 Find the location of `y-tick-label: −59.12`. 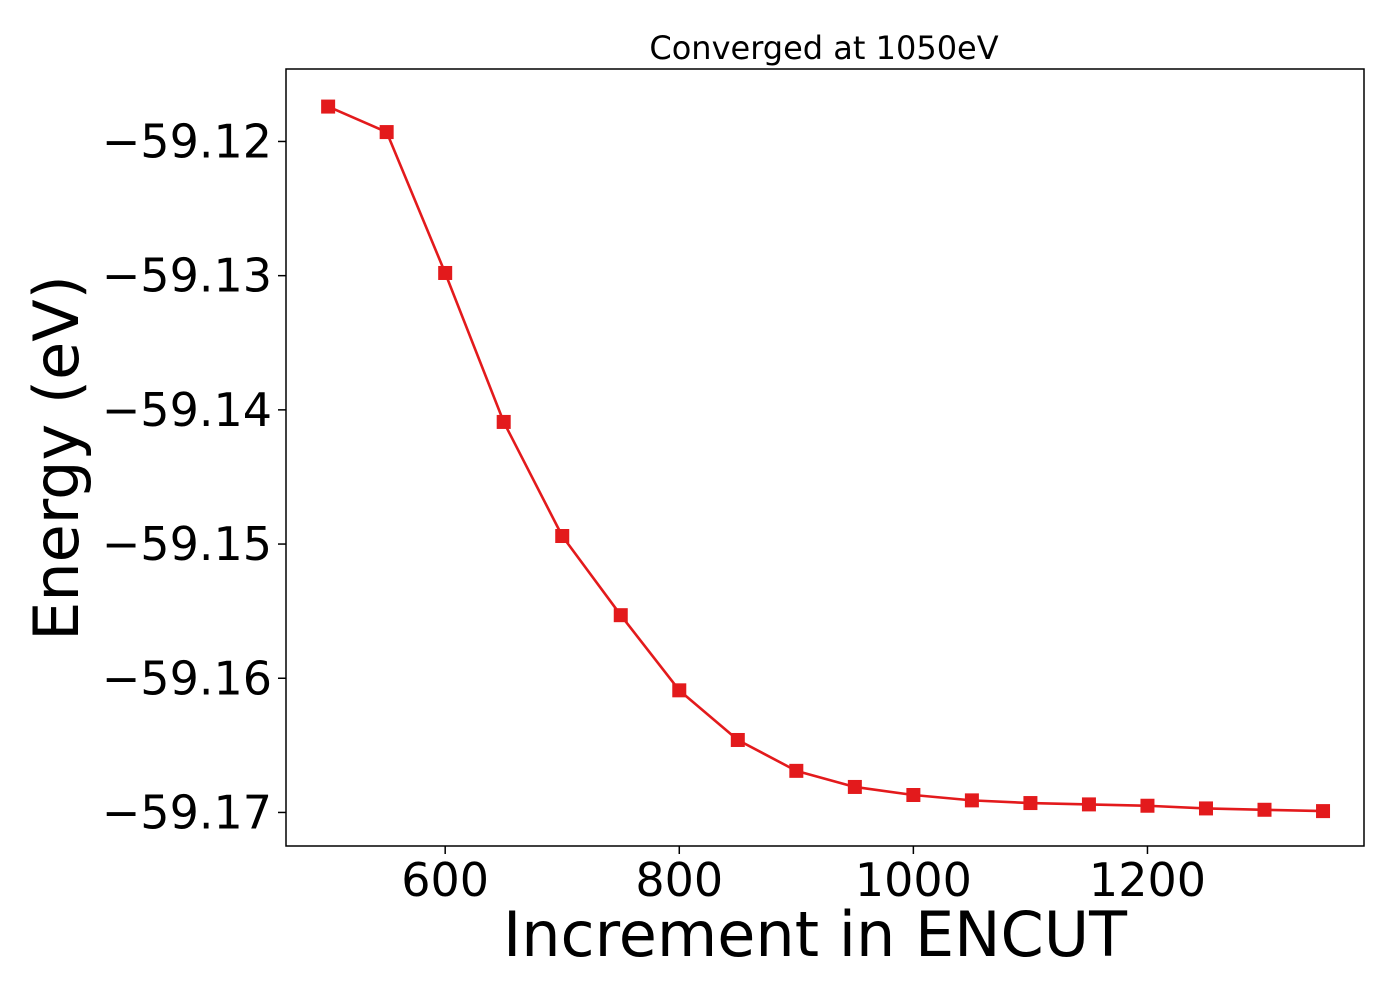

y-tick-label: −59.12 is located at coordinates (187, 141).